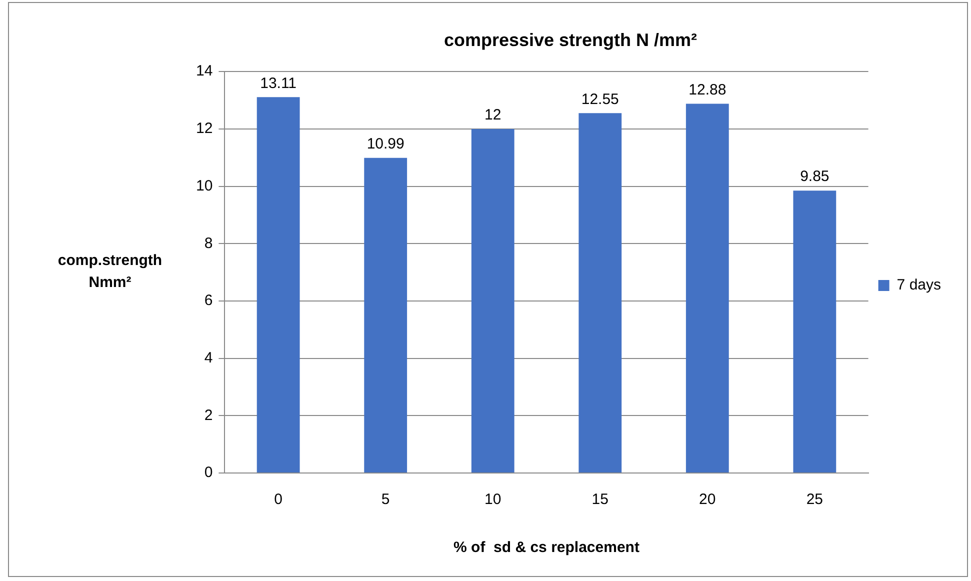 The height and width of the screenshot is (581, 971). I want to click on data-label: 12.55, so click(600, 99).